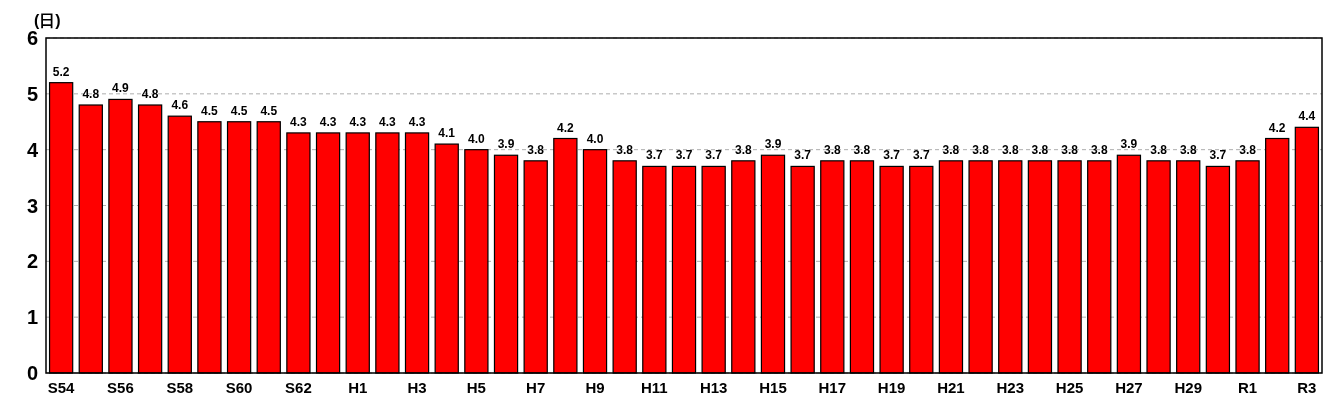  What do you see at coordinates (891, 387) in the screenshot?
I see `x-tick-label: H19` at bounding box center [891, 387].